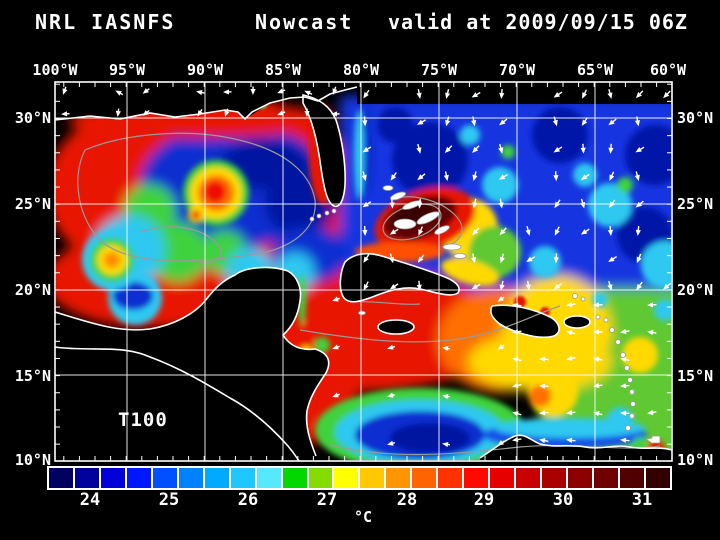 Image resolution: width=720 pixels, height=540 pixels. I want to click on lat-label-right: 30°N, so click(695, 118).